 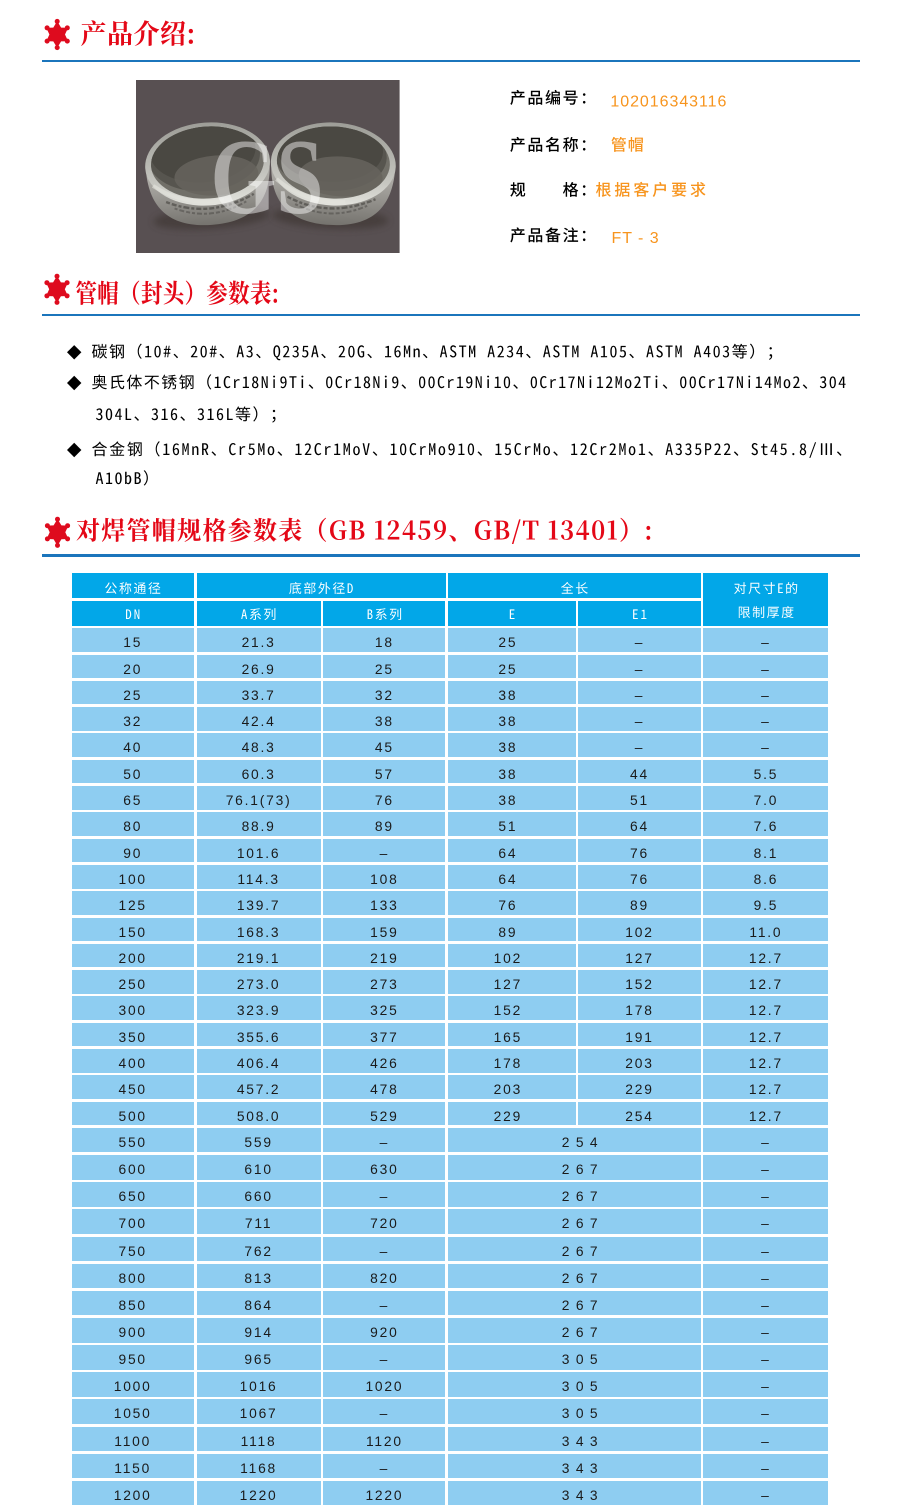 I want to click on svg-text: GS, so click(x=267, y=176).